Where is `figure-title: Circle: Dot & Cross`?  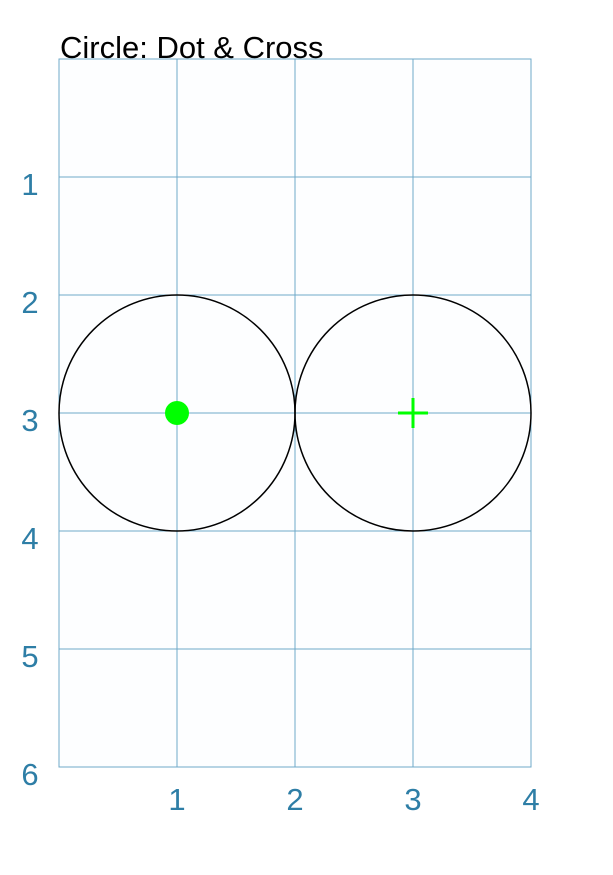
figure-title: Circle: Dot & Cross is located at coordinates (192, 47).